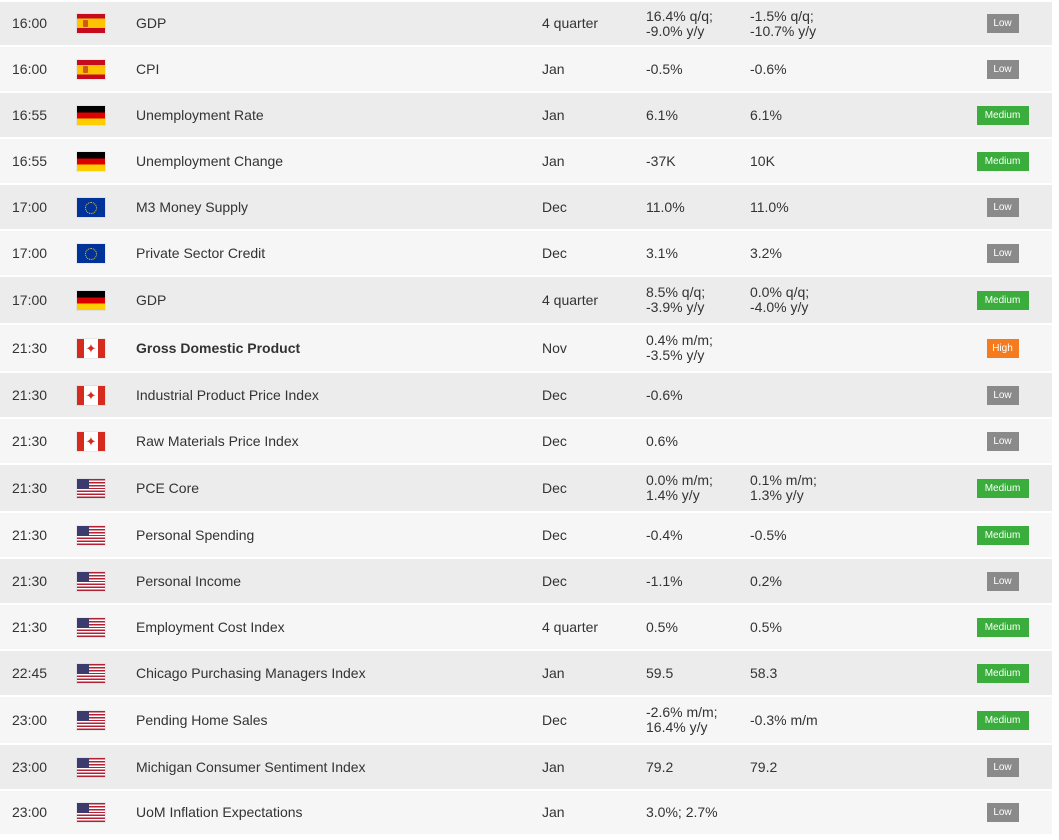 The width and height of the screenshot is (1059, 840). Describe the element at coordinates (768, 68) in the screenshot. I see `previous-line: -0.6%` at that location.